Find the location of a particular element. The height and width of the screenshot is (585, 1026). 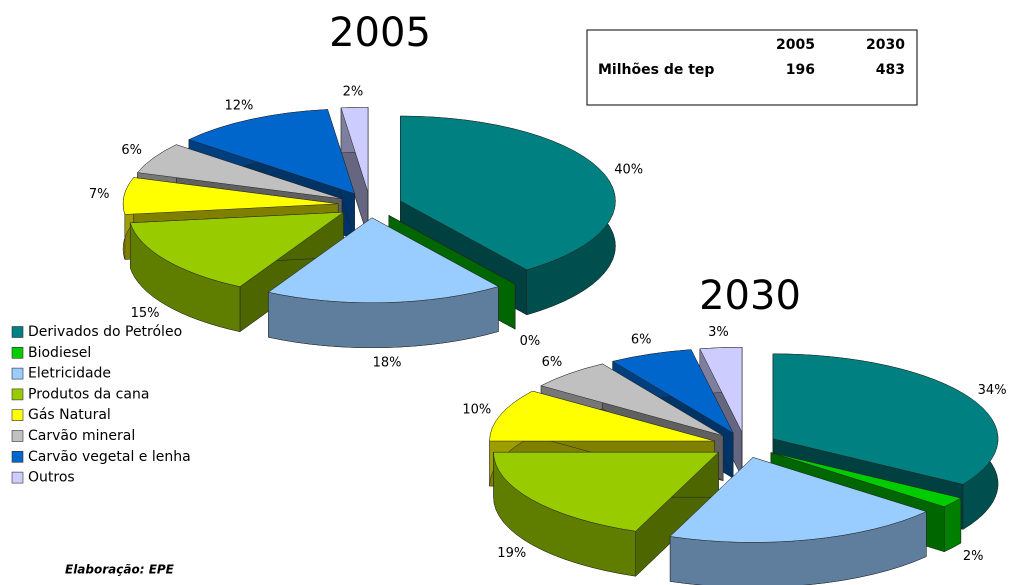

data-label: 15% is located at coordinates (145, 313).